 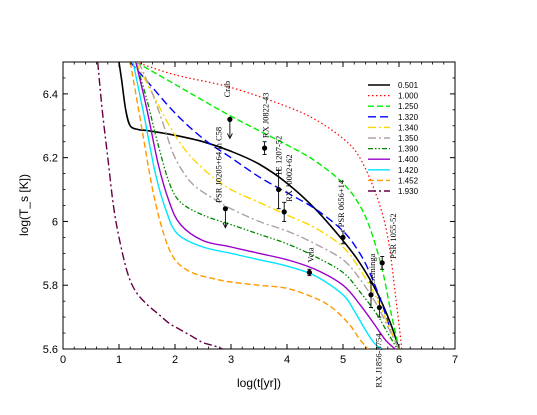 I want to click on observation-label: Geminga, so click(x=372, y=268).